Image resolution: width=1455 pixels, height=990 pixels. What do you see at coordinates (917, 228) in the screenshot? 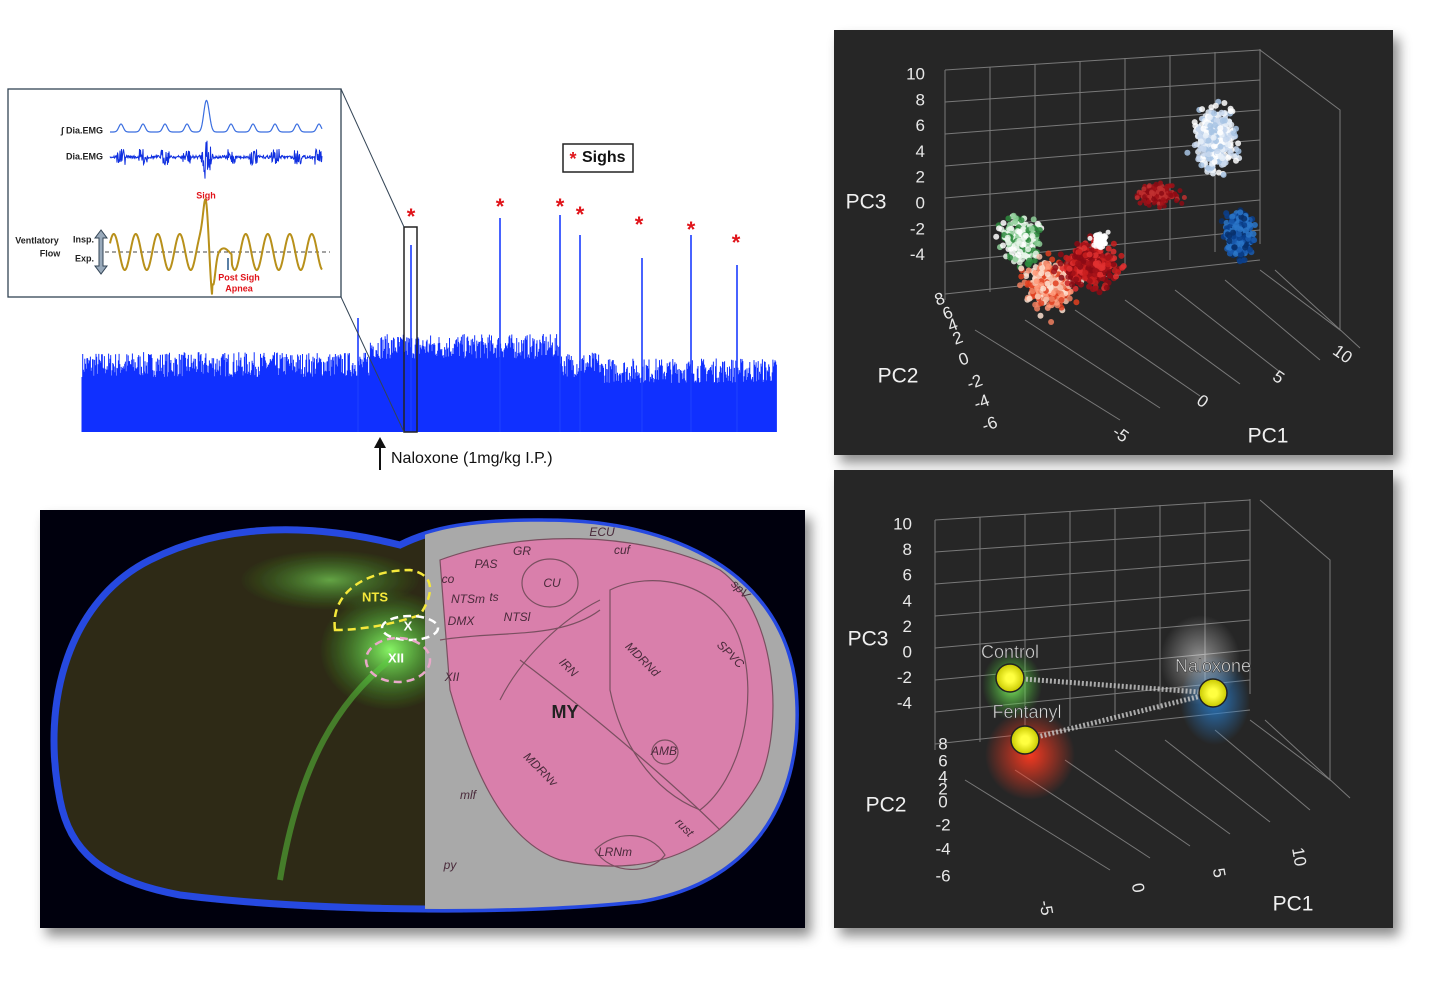
I see `z-tick-label: -2` at bounding box center [917, 228].